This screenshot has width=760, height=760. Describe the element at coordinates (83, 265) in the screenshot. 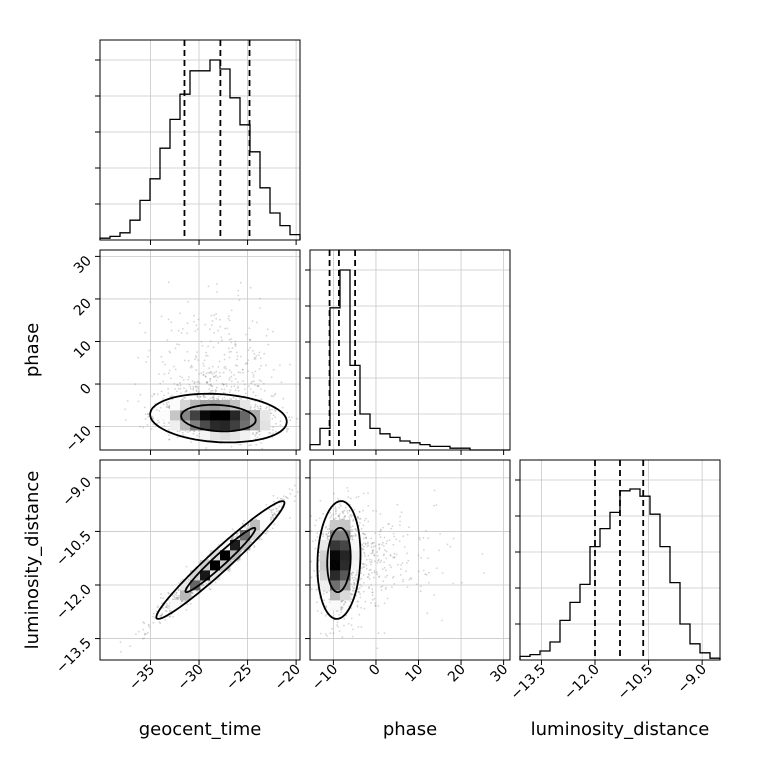

I see `density-phase-vs-geocent-time-ytick-label-4: 30` at that location.